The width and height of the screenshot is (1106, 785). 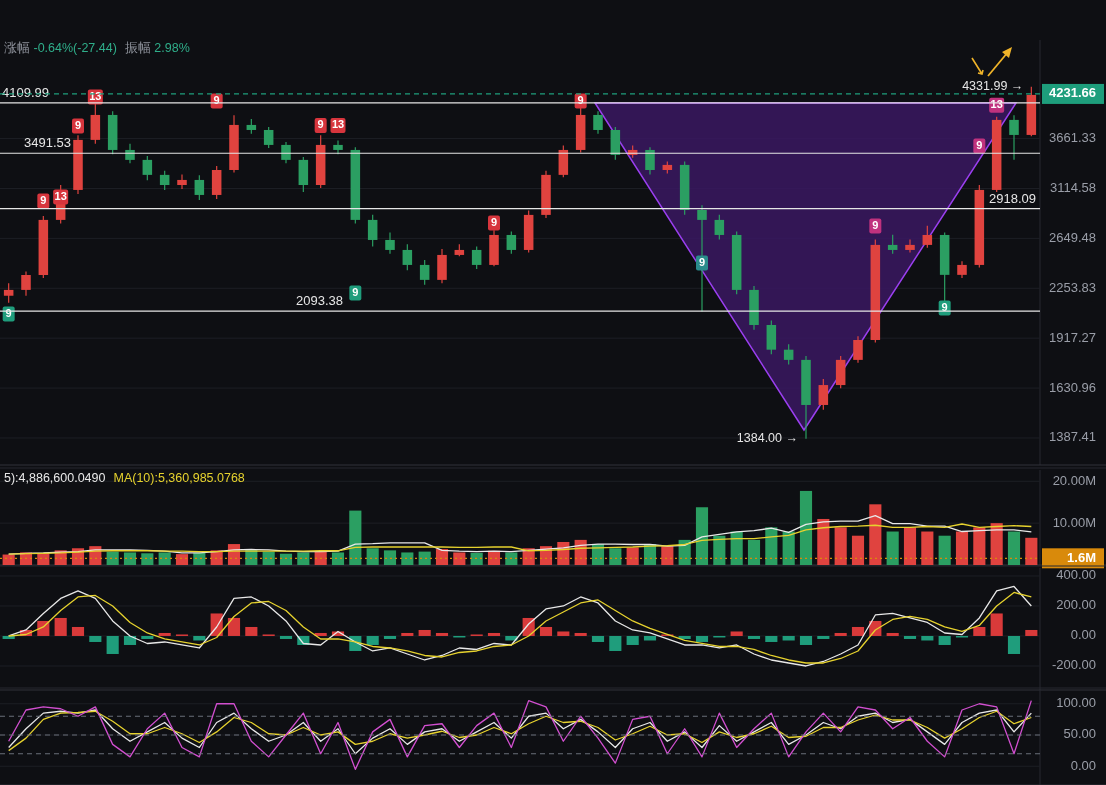 I want to click on annotation: 4331.99 →, so click(x=993, y=86).